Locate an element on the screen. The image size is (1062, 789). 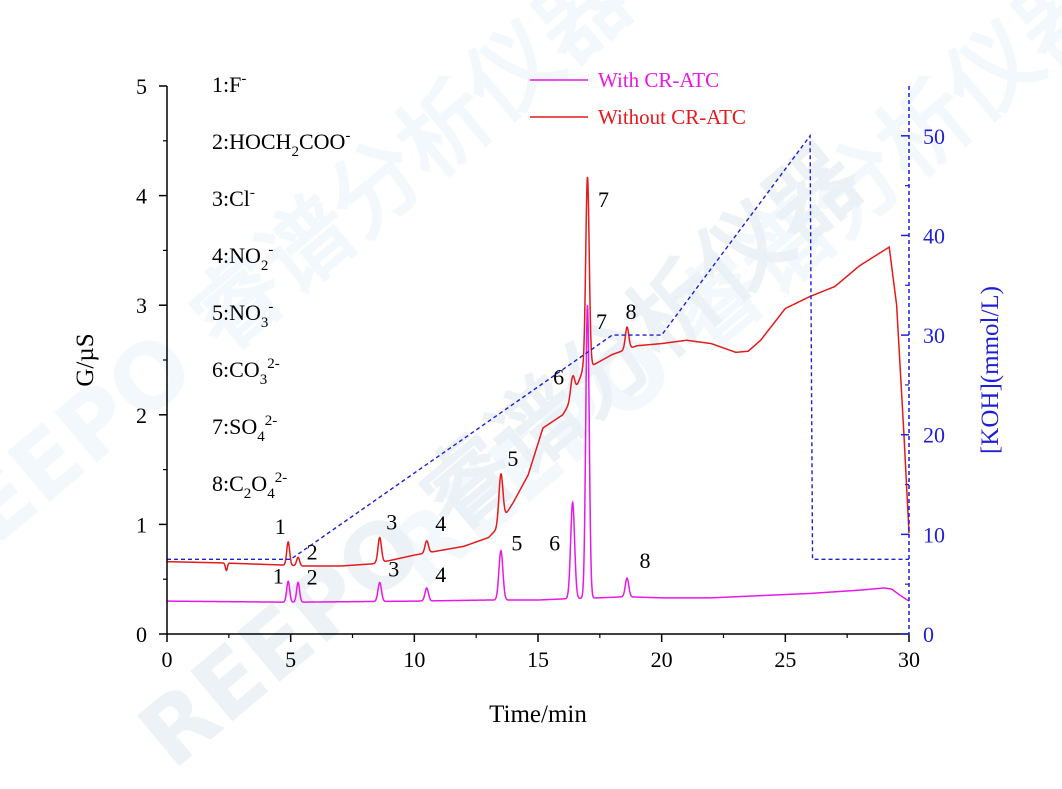
legend: With CR-ATC Without CR-ATC is located at coordinates (638, 98).